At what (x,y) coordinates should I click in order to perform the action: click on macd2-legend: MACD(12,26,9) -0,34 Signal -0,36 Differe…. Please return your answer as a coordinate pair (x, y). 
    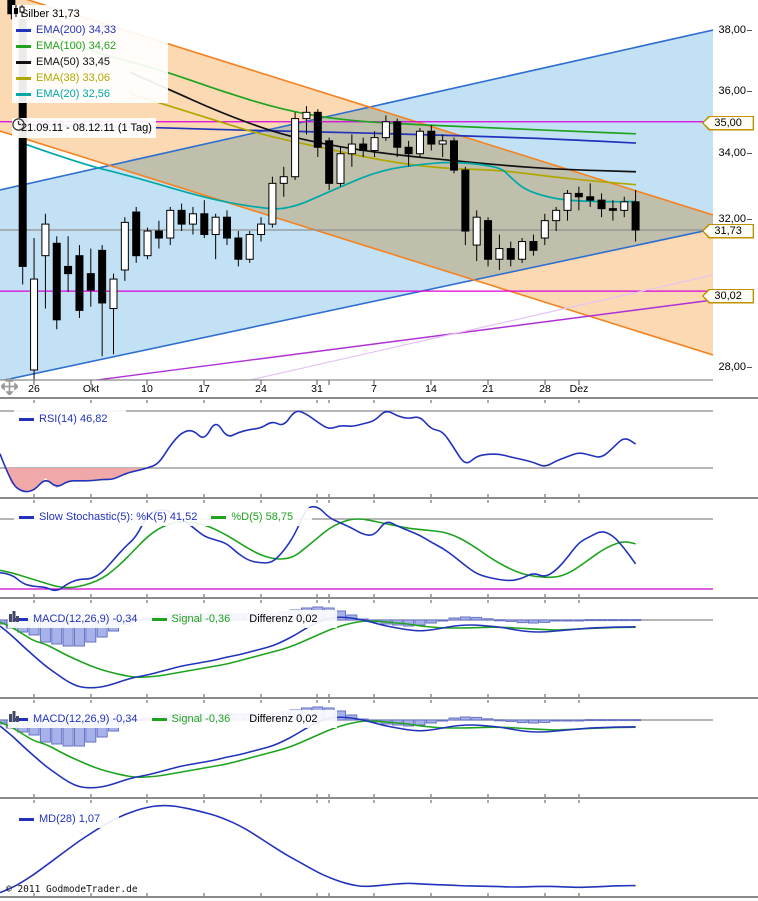
    Looking at the image, I should click on (172, 719).